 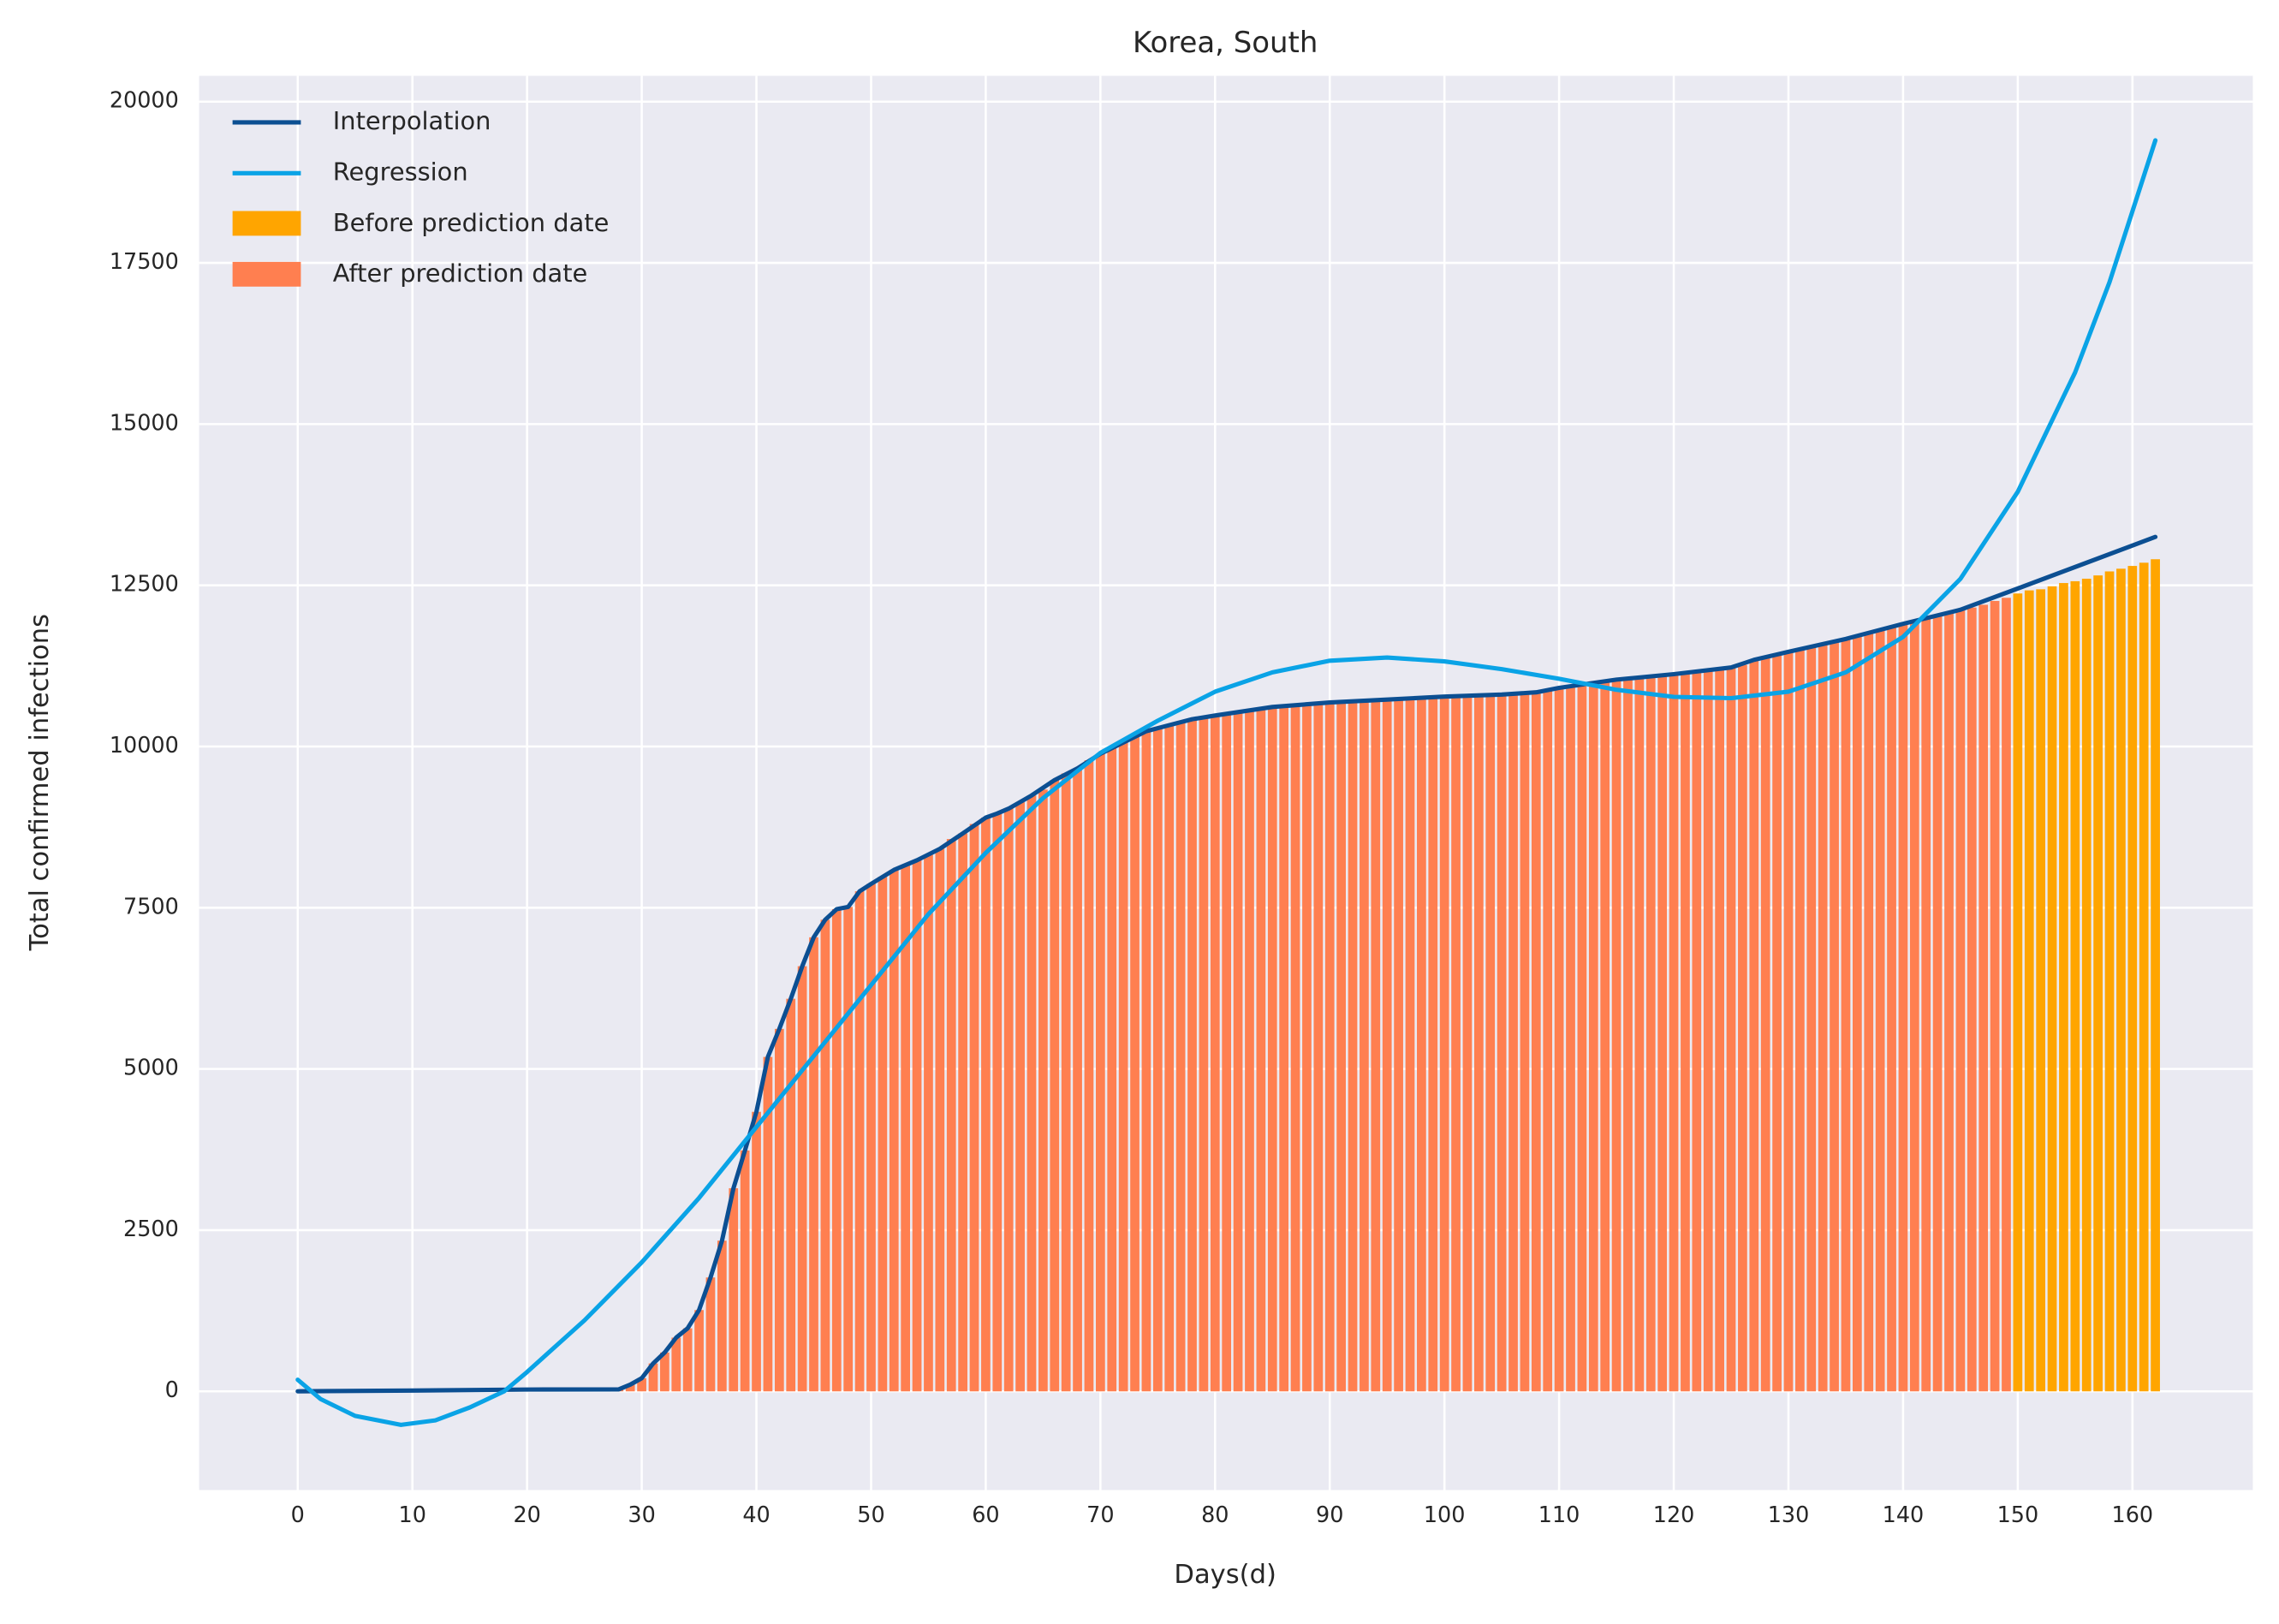 I want to click on x-tick-label: 40, so click(x=756, y=1515).